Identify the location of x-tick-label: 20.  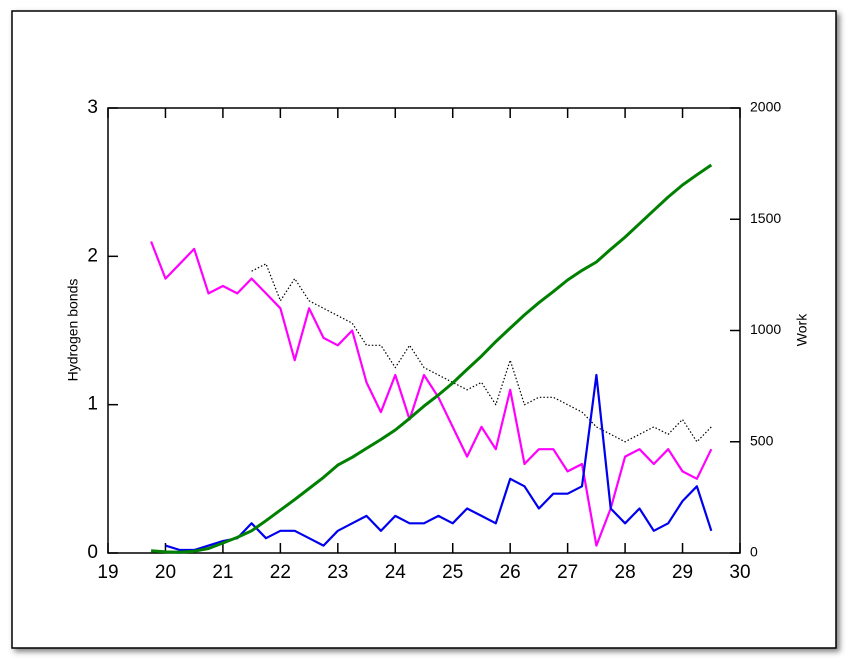
(165, 572).